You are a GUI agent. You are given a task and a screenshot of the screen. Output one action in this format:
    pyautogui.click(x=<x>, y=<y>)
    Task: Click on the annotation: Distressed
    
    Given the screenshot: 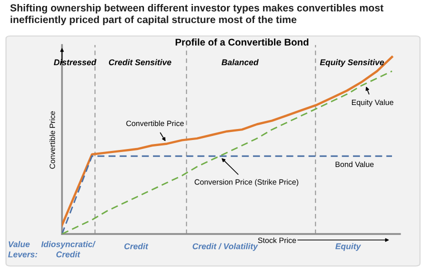 What is the action you would take?
    pyautogui.click(x=75, y=62)
    